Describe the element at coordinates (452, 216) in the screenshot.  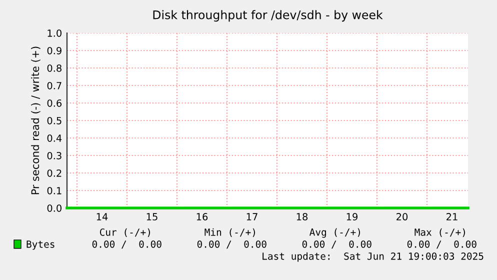
I see `x-tick-label: 21` at that location.